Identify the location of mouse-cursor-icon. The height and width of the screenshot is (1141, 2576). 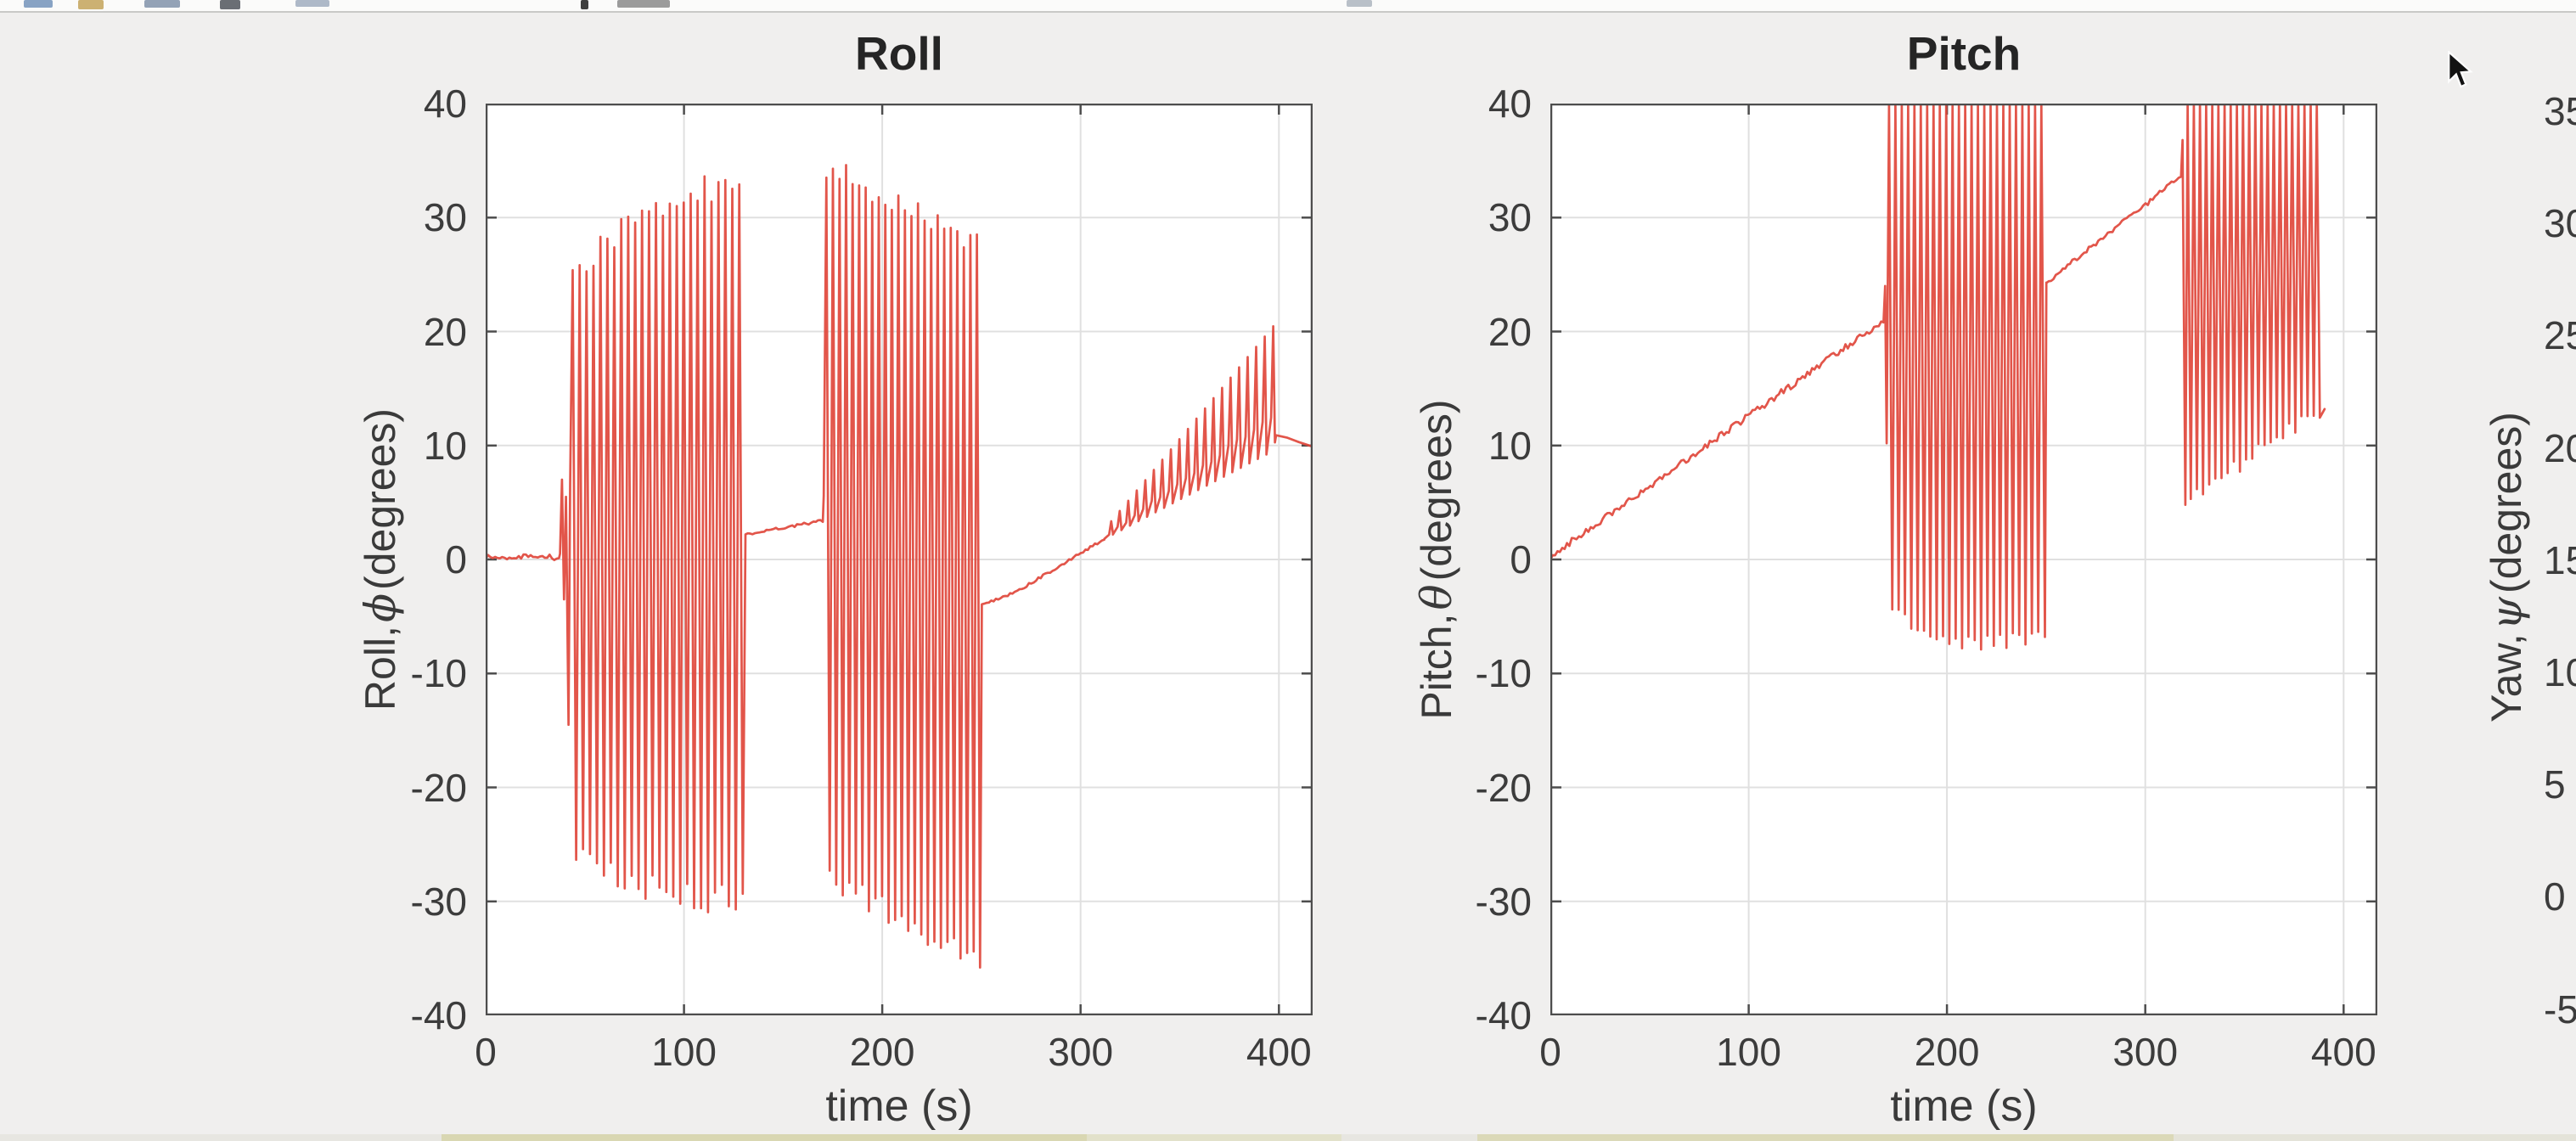
(2459, 72).